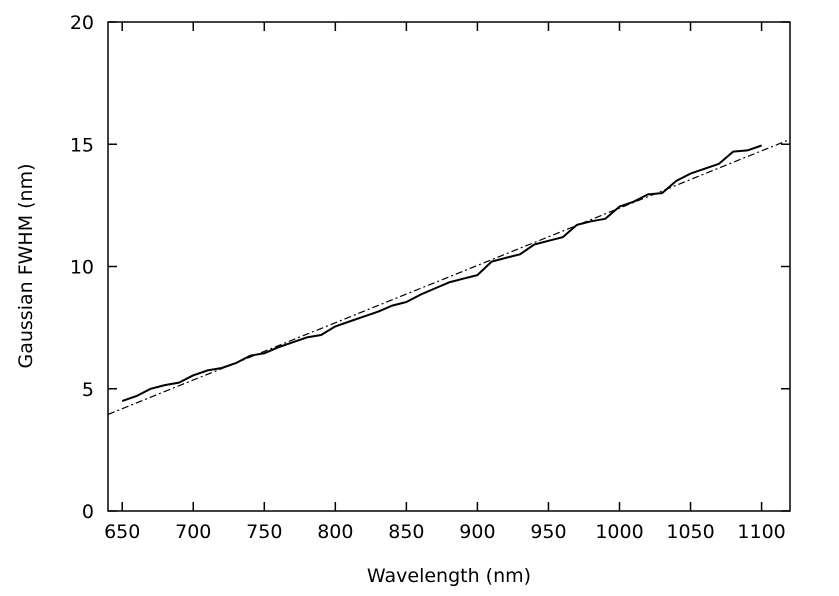 The height and width of the screenshot is (596, 839). Describe the element at coordinates (122, 532) in the screenshot. I see `x-tick-label: 650` at that location.